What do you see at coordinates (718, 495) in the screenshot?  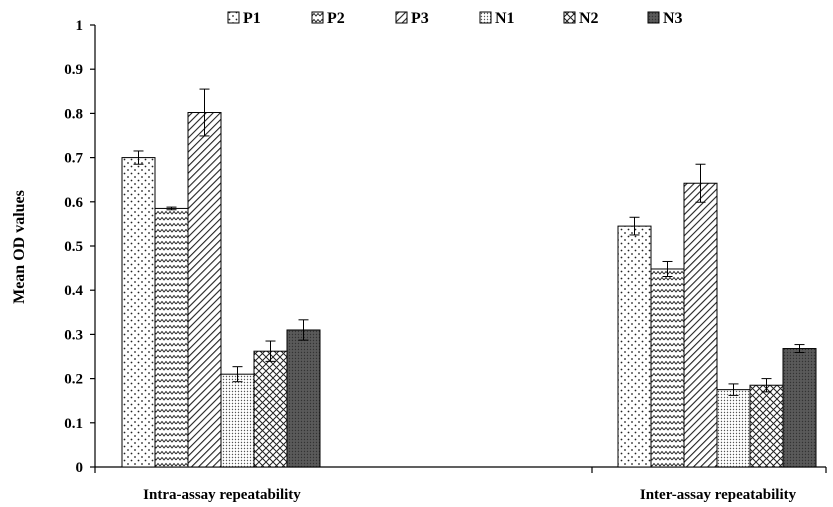 I see `x-category-label: Inter-assay repeatability` at bounding box center [718, 495].